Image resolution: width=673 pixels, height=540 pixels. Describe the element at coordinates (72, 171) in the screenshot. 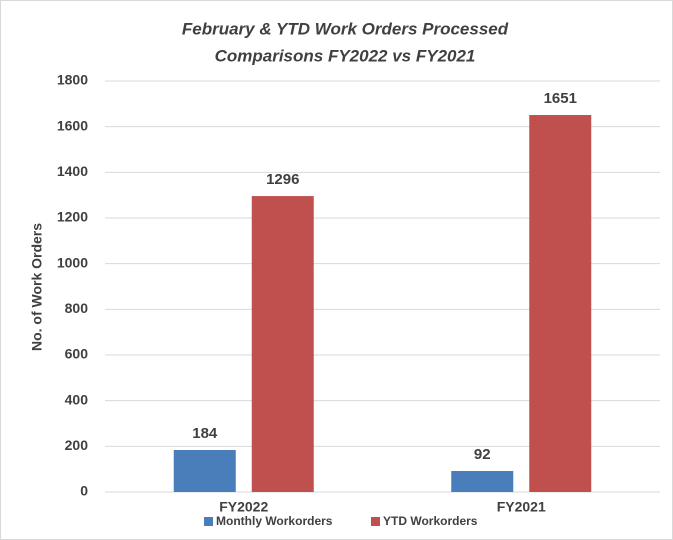

I see `y-tick-label: 1400` at that location.